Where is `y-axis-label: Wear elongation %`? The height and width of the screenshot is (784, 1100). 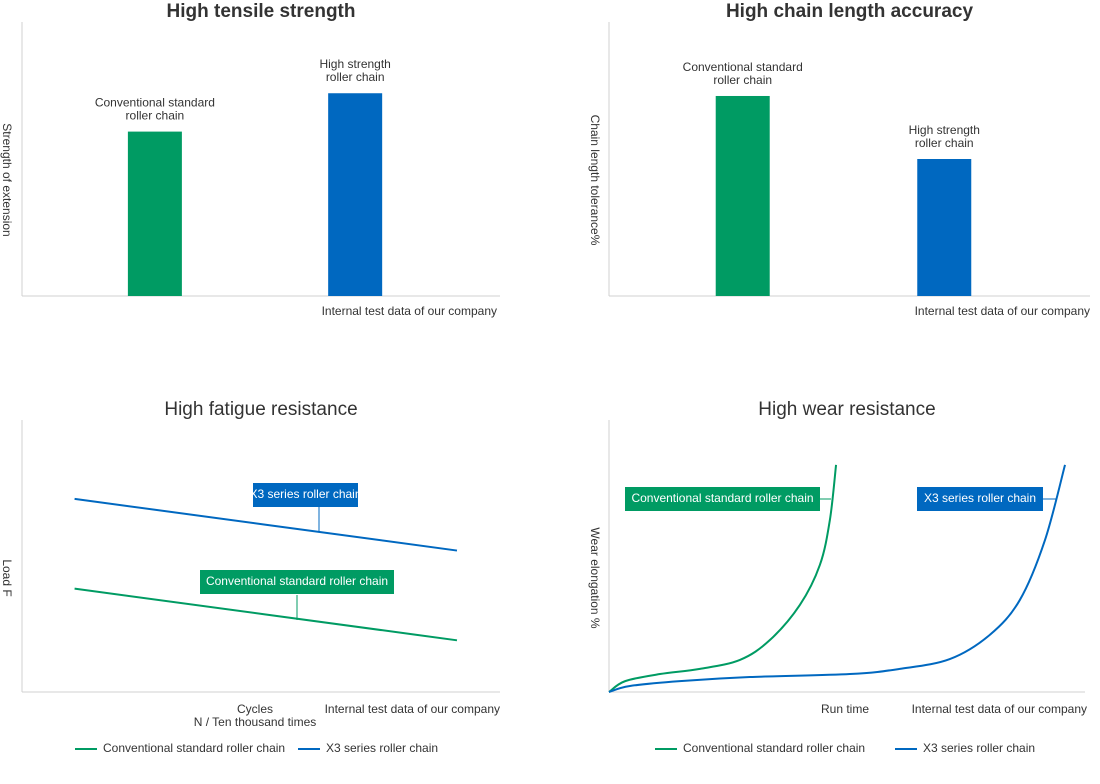
y-axis-label: Wear elongation % is located at coordinates (595, 578).